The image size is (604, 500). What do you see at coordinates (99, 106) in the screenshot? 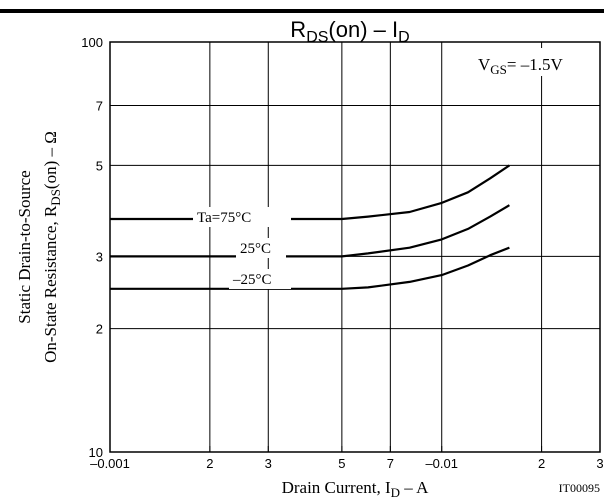
I see `y-tick-label: 7` at bounding box center [99, 106].